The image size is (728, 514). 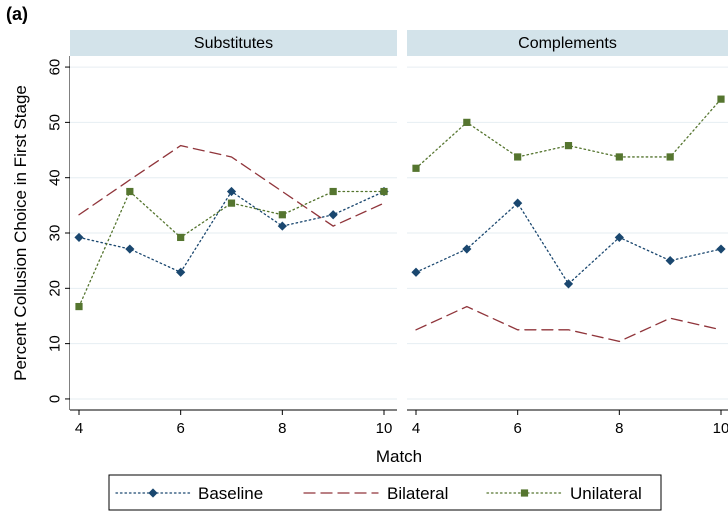 What do you see at coordinates (399, 456) in the screenshot?
I see `x-axis-title: Match` at bounding box center [399, 456].